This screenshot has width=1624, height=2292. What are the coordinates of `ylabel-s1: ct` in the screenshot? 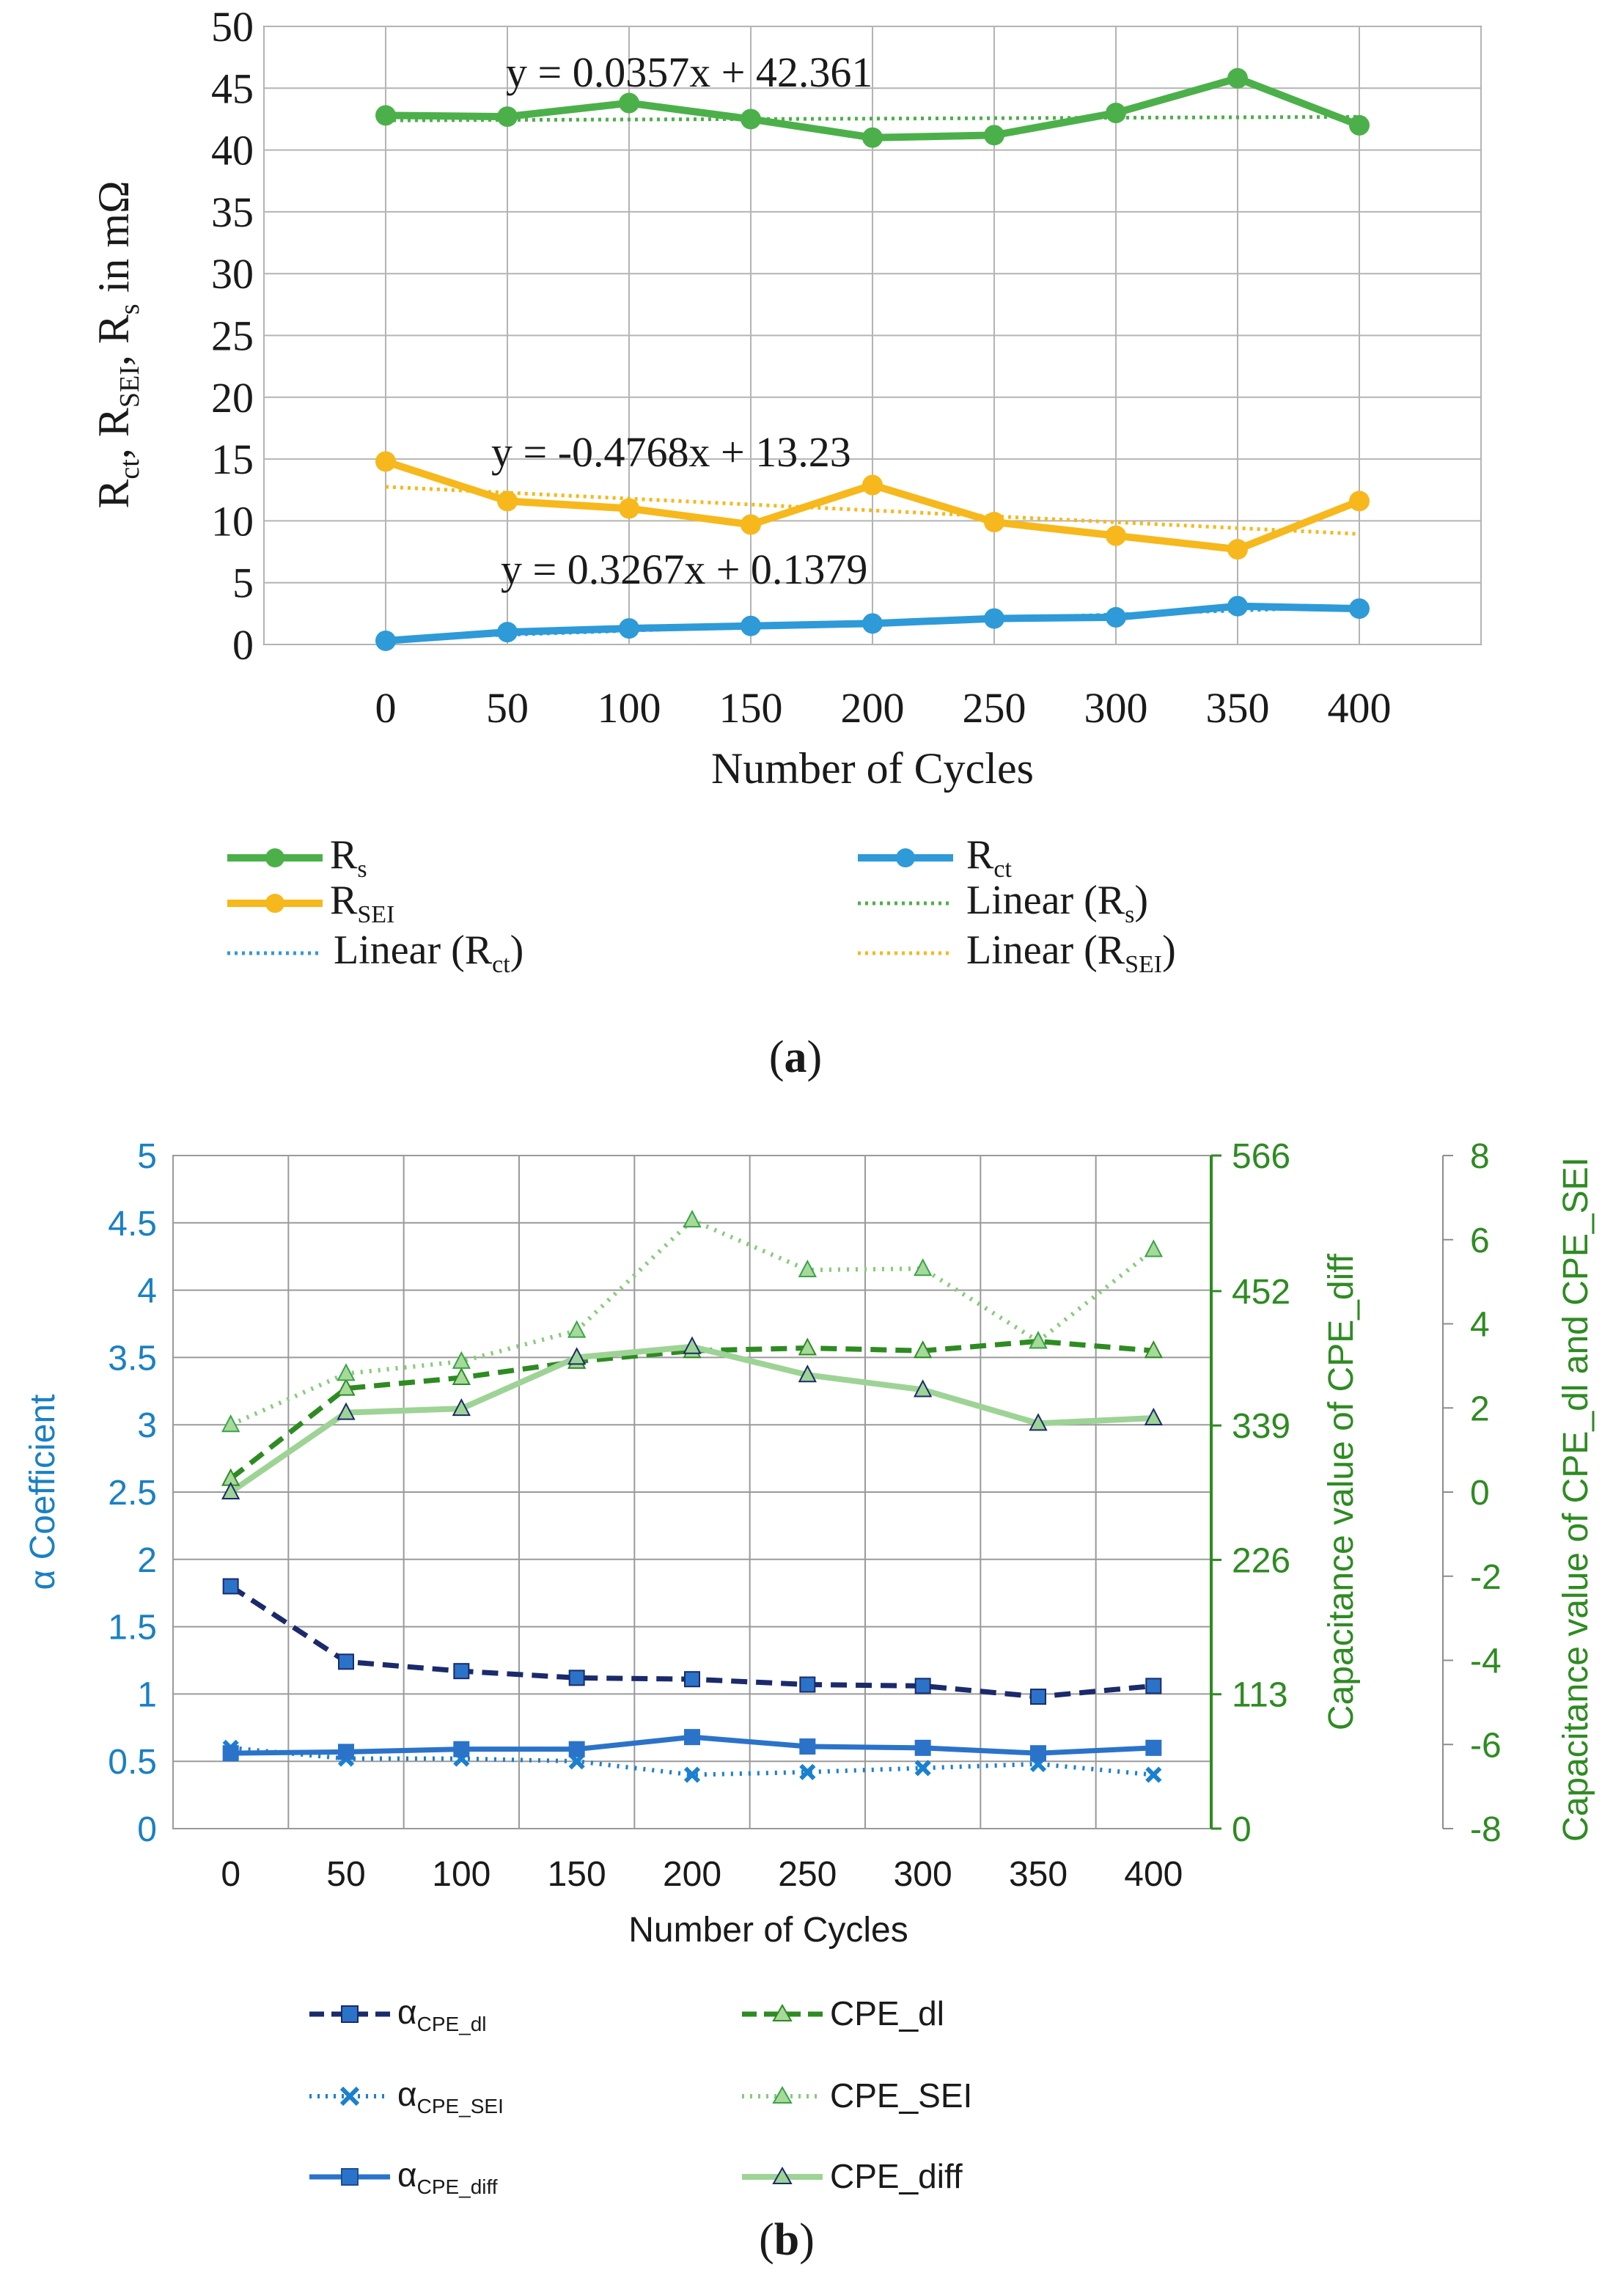 It's located at (129, 469).